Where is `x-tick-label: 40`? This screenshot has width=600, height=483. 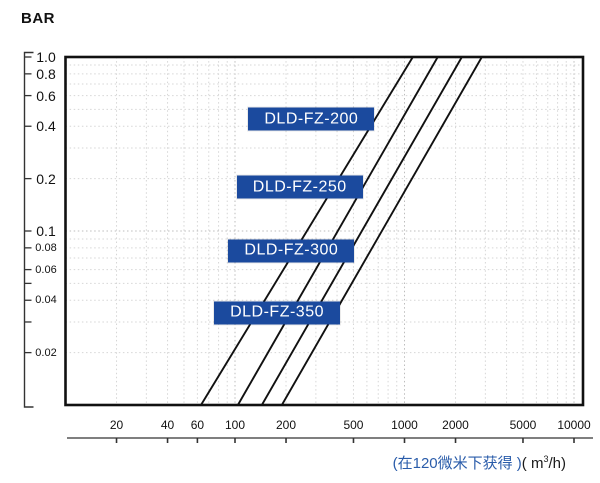 x-tick-label: 40 is located at coordinates (167, 425).